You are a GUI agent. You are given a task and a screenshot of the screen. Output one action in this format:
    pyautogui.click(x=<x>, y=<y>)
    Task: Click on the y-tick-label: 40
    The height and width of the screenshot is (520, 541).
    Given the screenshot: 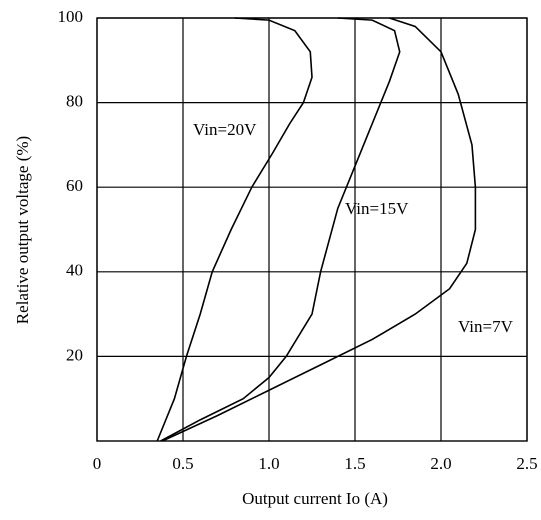 What is the action you would take?
    pyautogui.click(x=74, y=270)
    